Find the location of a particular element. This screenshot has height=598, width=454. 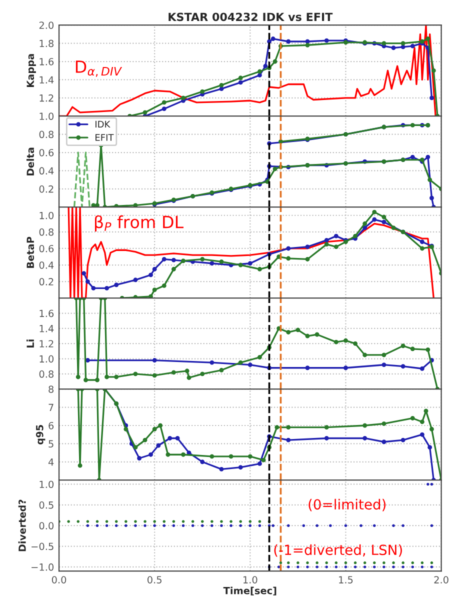

y-axis-title: Li is located at coordinates (30, 344).